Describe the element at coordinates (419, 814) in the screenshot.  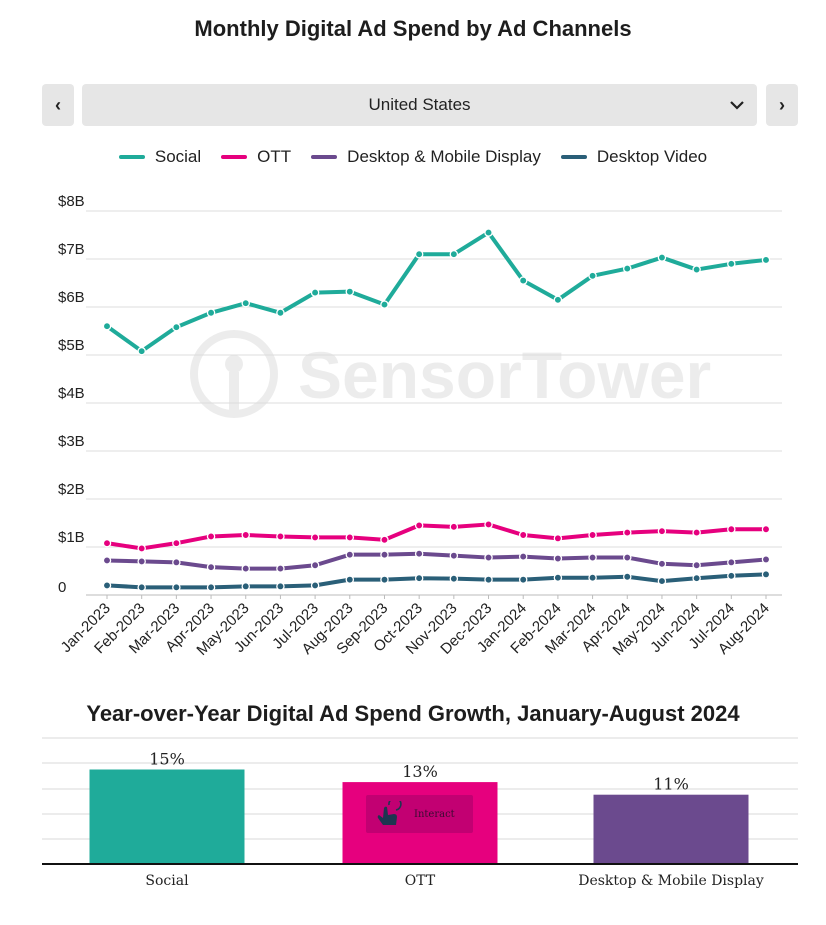
I see `interact-button: Interact` at that location.